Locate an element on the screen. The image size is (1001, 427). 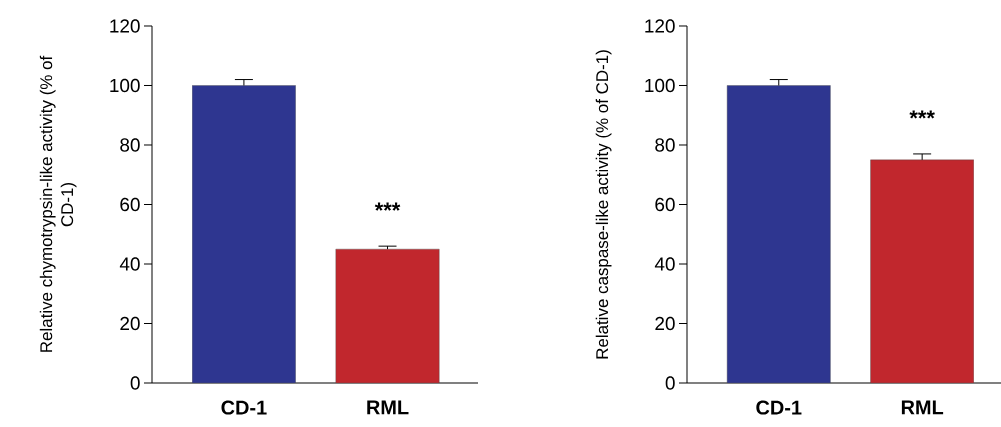
y-axis-title: Relative chymotrypsin-like activity (% of CD-1) is located at coordinates (58, 203).